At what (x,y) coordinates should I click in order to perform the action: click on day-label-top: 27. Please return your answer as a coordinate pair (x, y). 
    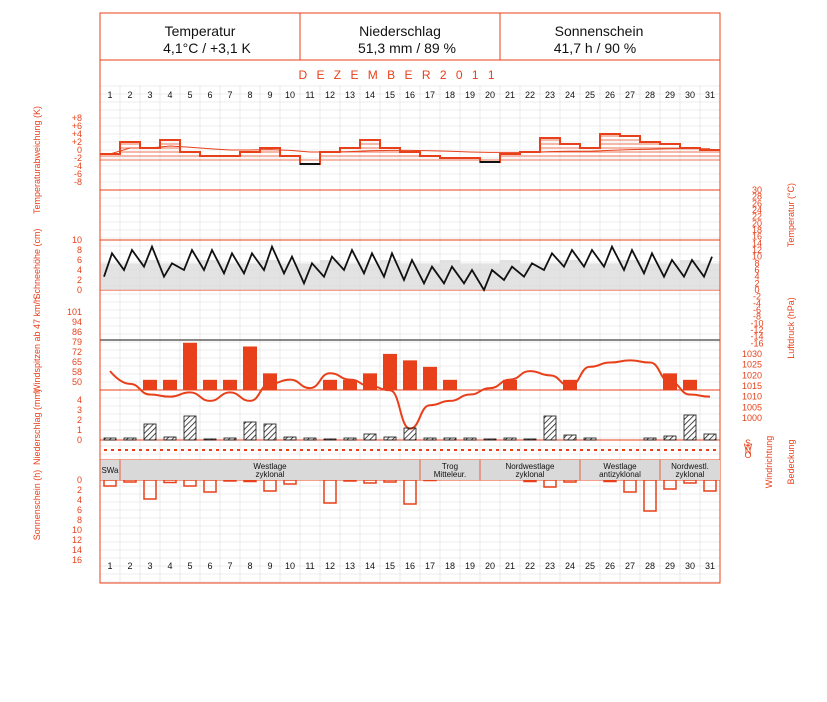
    Looking at the image, I should click on (630, 95).